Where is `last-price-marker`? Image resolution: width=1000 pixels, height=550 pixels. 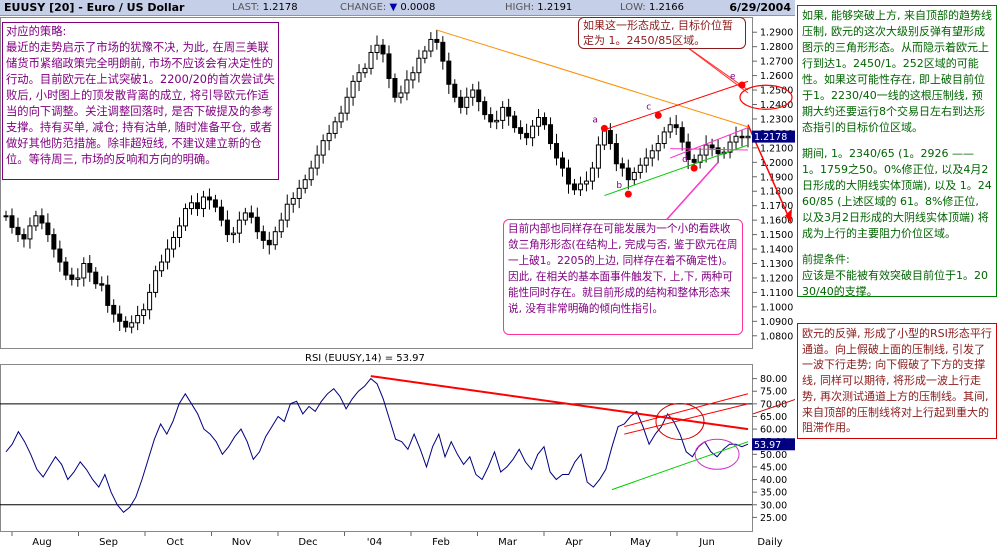
last-price-marker is located at coordinates (773, 136).